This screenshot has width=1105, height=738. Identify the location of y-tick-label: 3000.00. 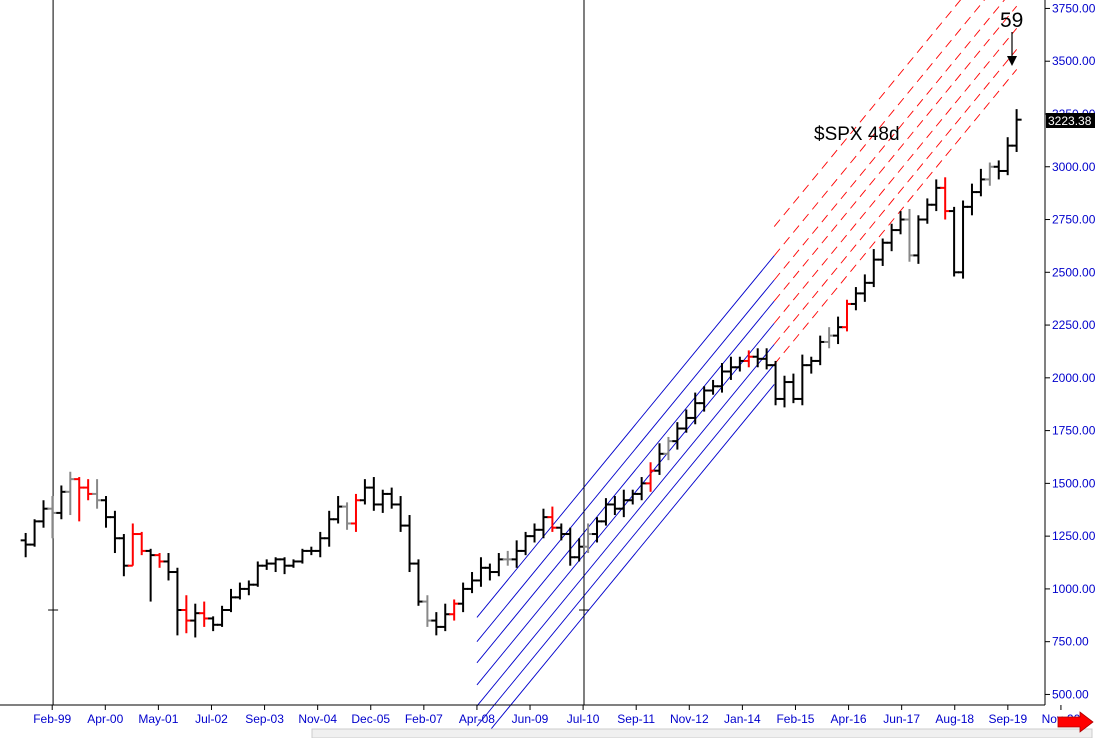
(1074, 167).